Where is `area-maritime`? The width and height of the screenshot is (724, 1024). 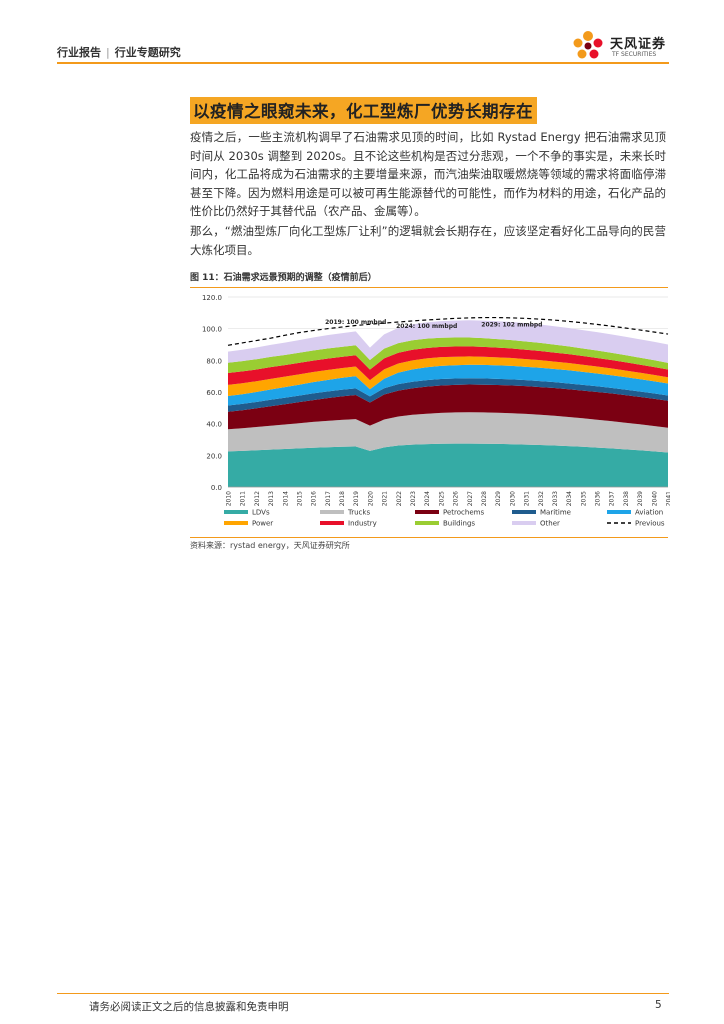 area-maritime is located at coordinates (448, 395).